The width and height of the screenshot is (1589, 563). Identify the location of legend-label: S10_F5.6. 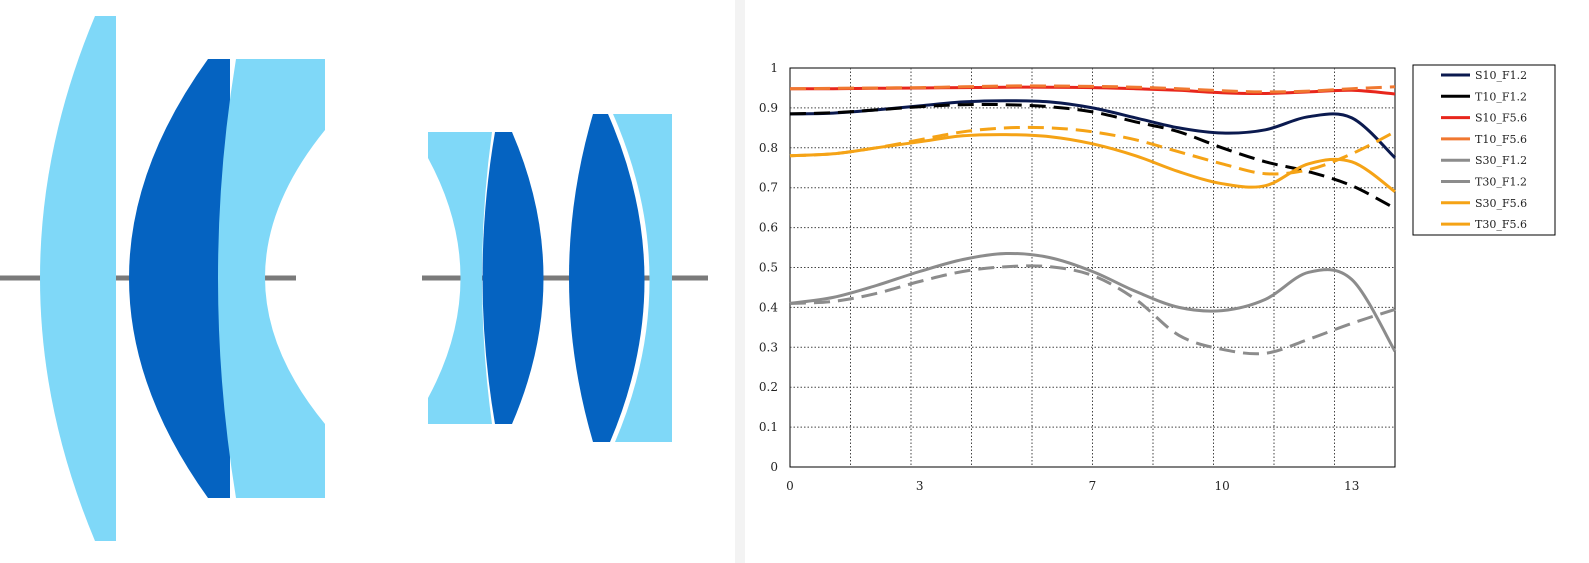
(1501, 118).